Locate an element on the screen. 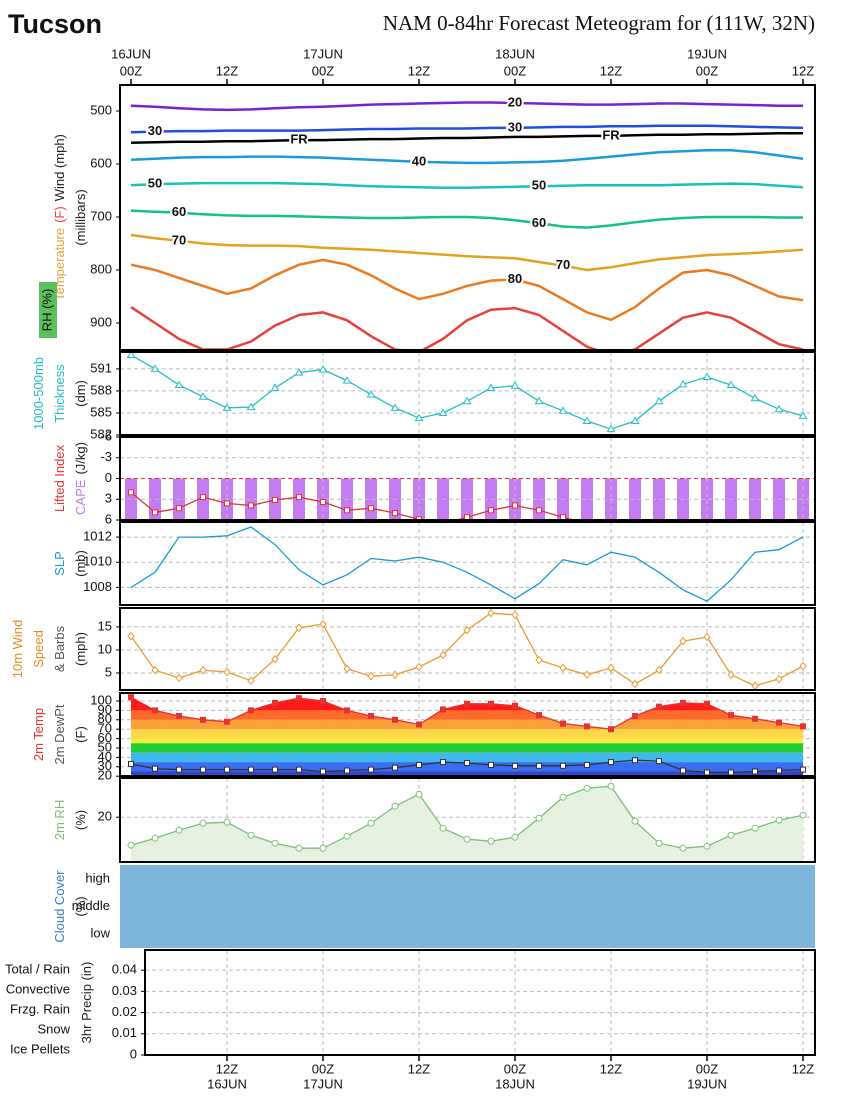  y-tick-label: 0.02 is located at coordinates (124, 1011).